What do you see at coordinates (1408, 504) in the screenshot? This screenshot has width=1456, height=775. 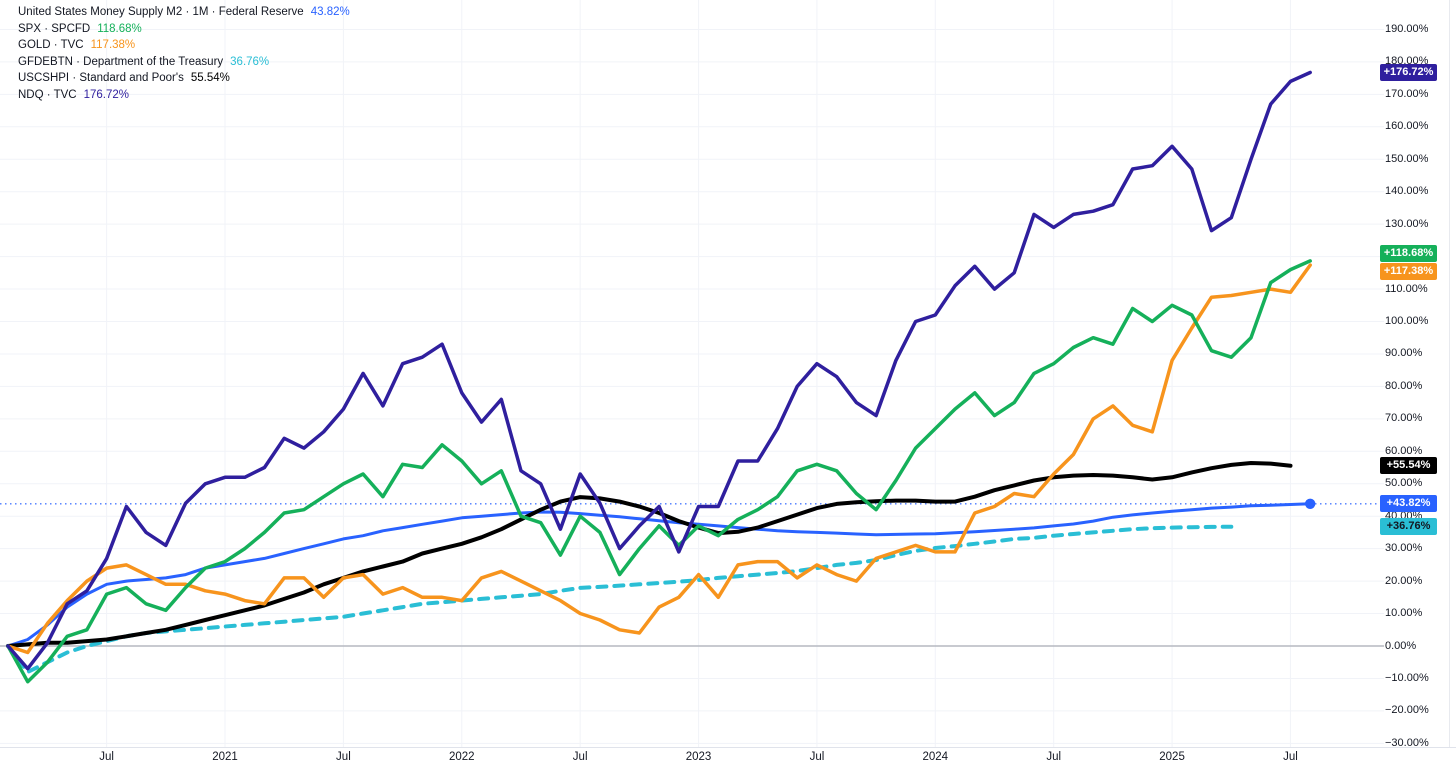 I see `price-badge-m2: +43.82%` at bounding box center [1408, 504].